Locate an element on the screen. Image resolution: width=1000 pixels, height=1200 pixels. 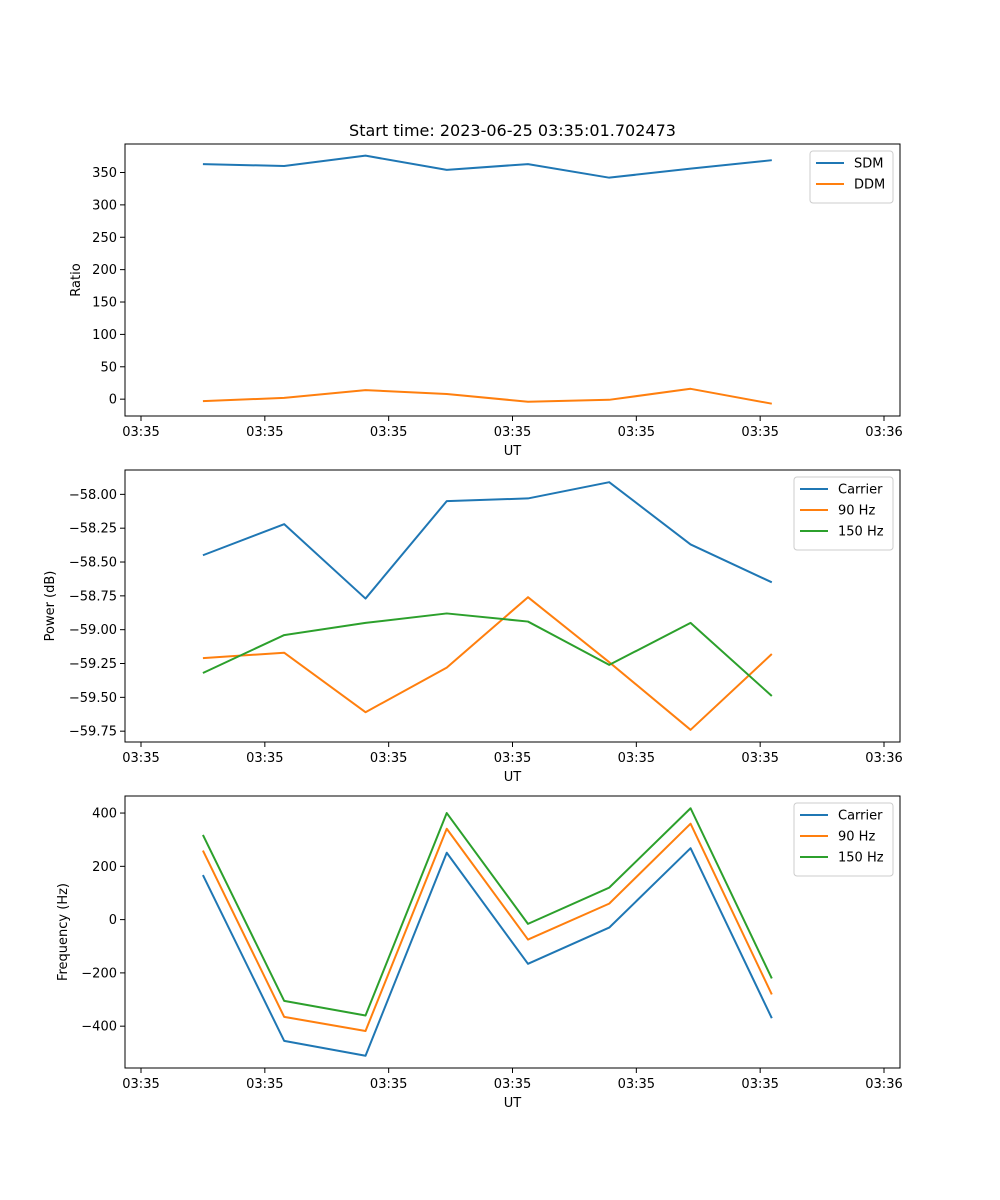
frequency-x-axis-label: UT is located at coordinates (513, 1103).